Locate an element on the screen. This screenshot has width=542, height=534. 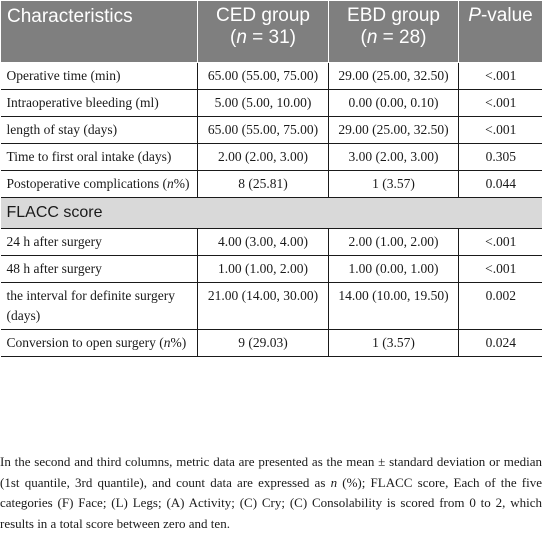
cell-ced: 21.00 (14.00, 30.00) is located at coordinates (263, 306).